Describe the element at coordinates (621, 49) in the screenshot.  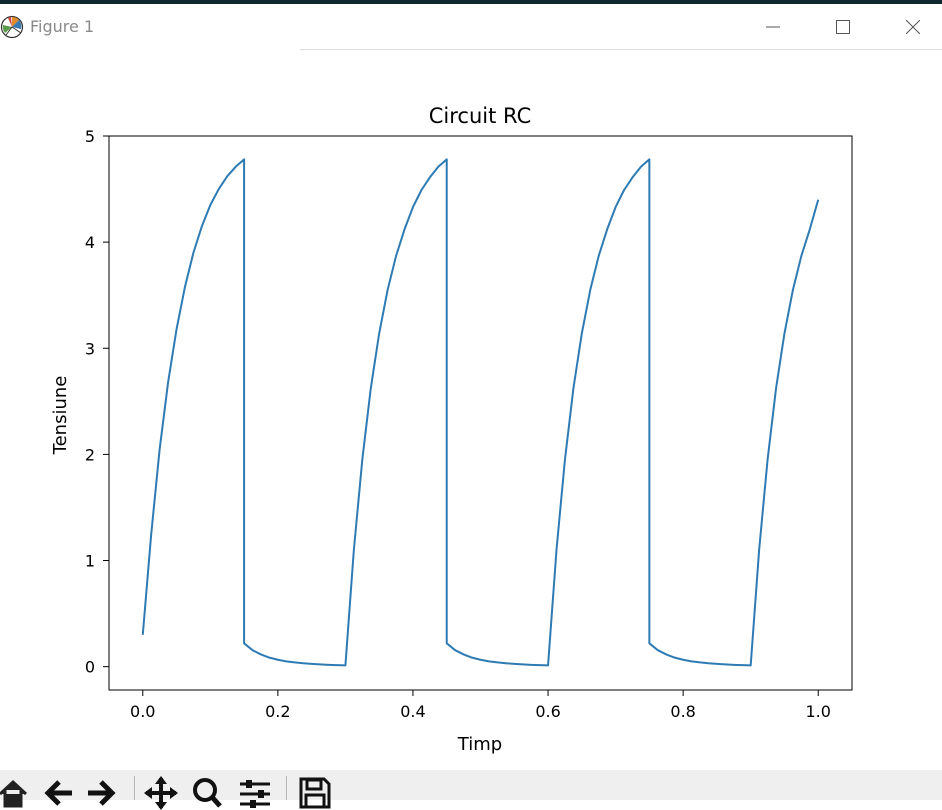
I see `title-bar-divider` at that location.